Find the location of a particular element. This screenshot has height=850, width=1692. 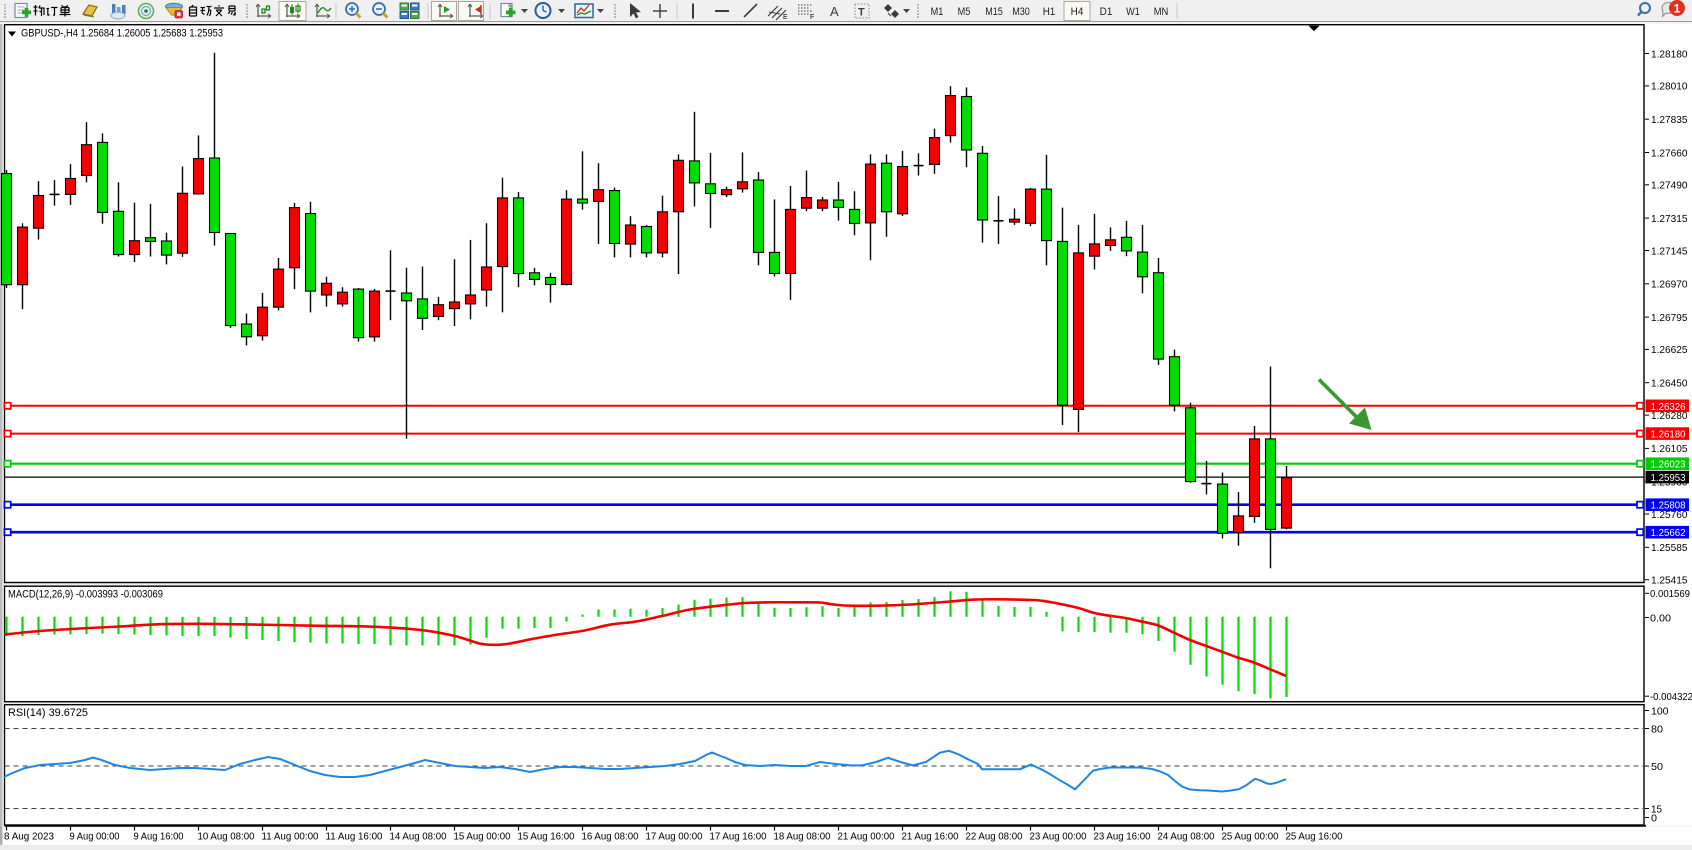

svg-text: 22 Aug 08:00 is located at coordinates (994, 837).